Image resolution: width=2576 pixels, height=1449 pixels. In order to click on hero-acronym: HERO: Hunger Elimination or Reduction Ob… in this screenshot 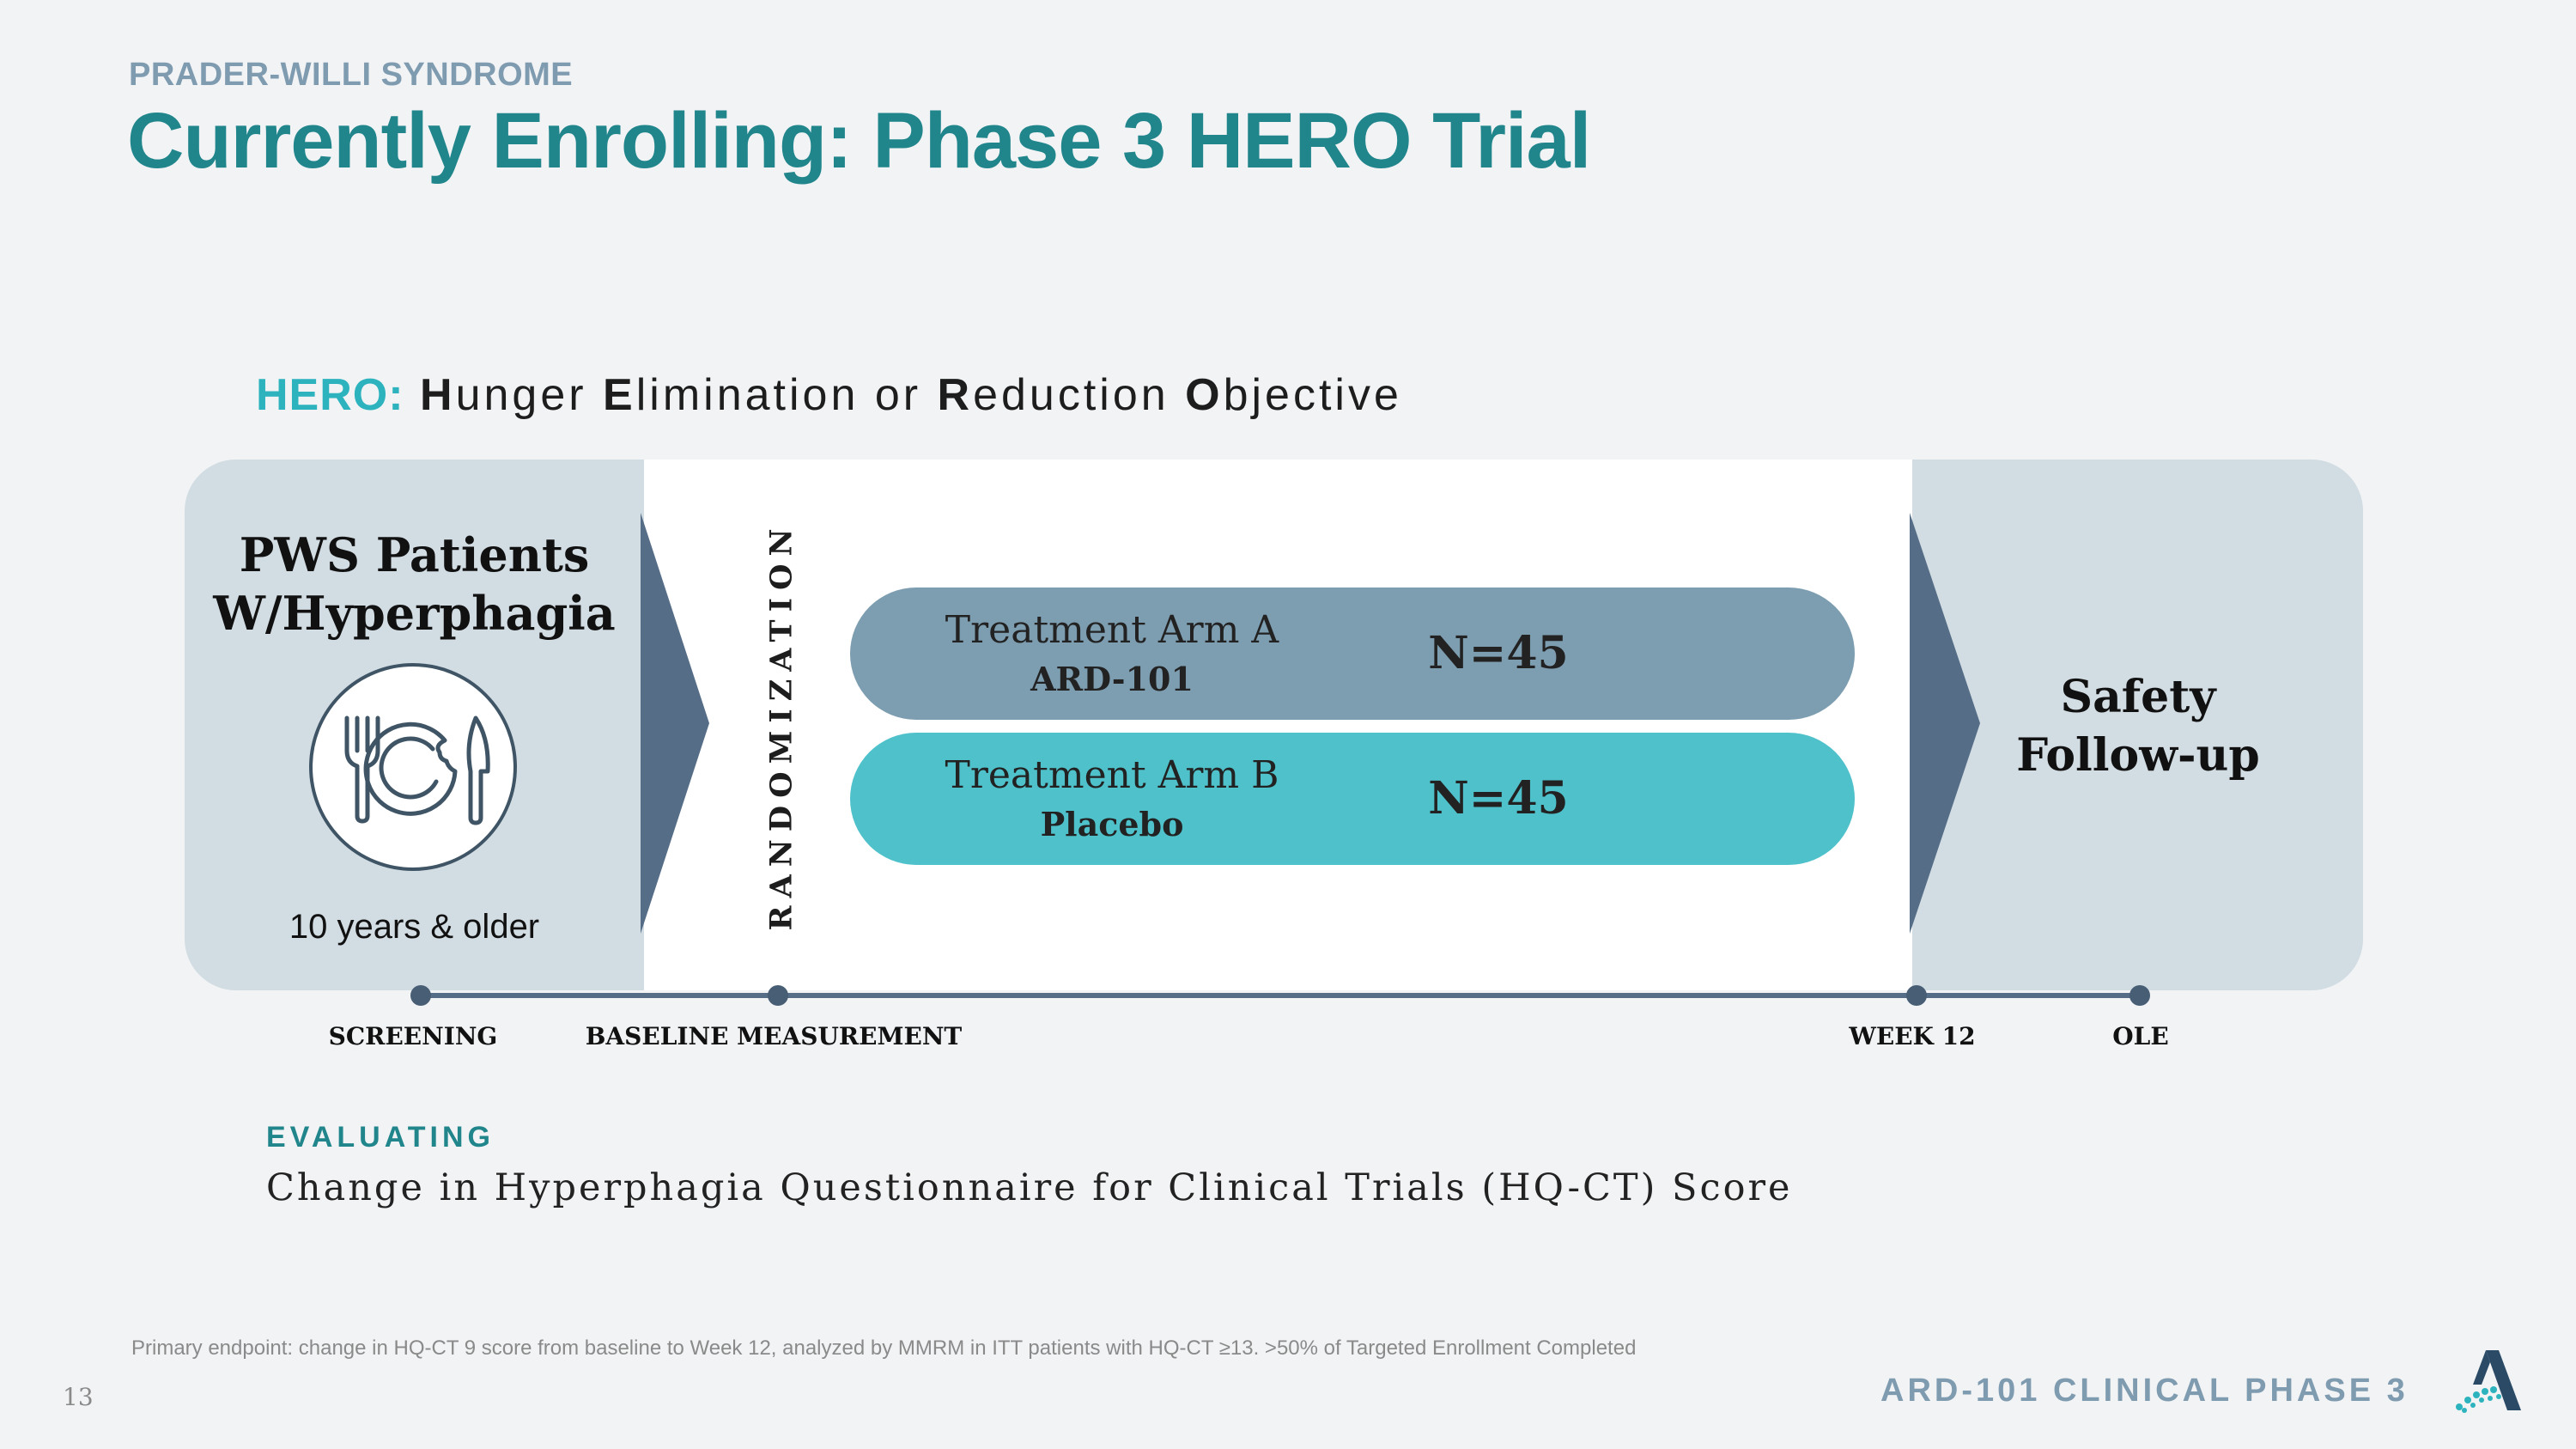, I will do `click(829, 395)`.